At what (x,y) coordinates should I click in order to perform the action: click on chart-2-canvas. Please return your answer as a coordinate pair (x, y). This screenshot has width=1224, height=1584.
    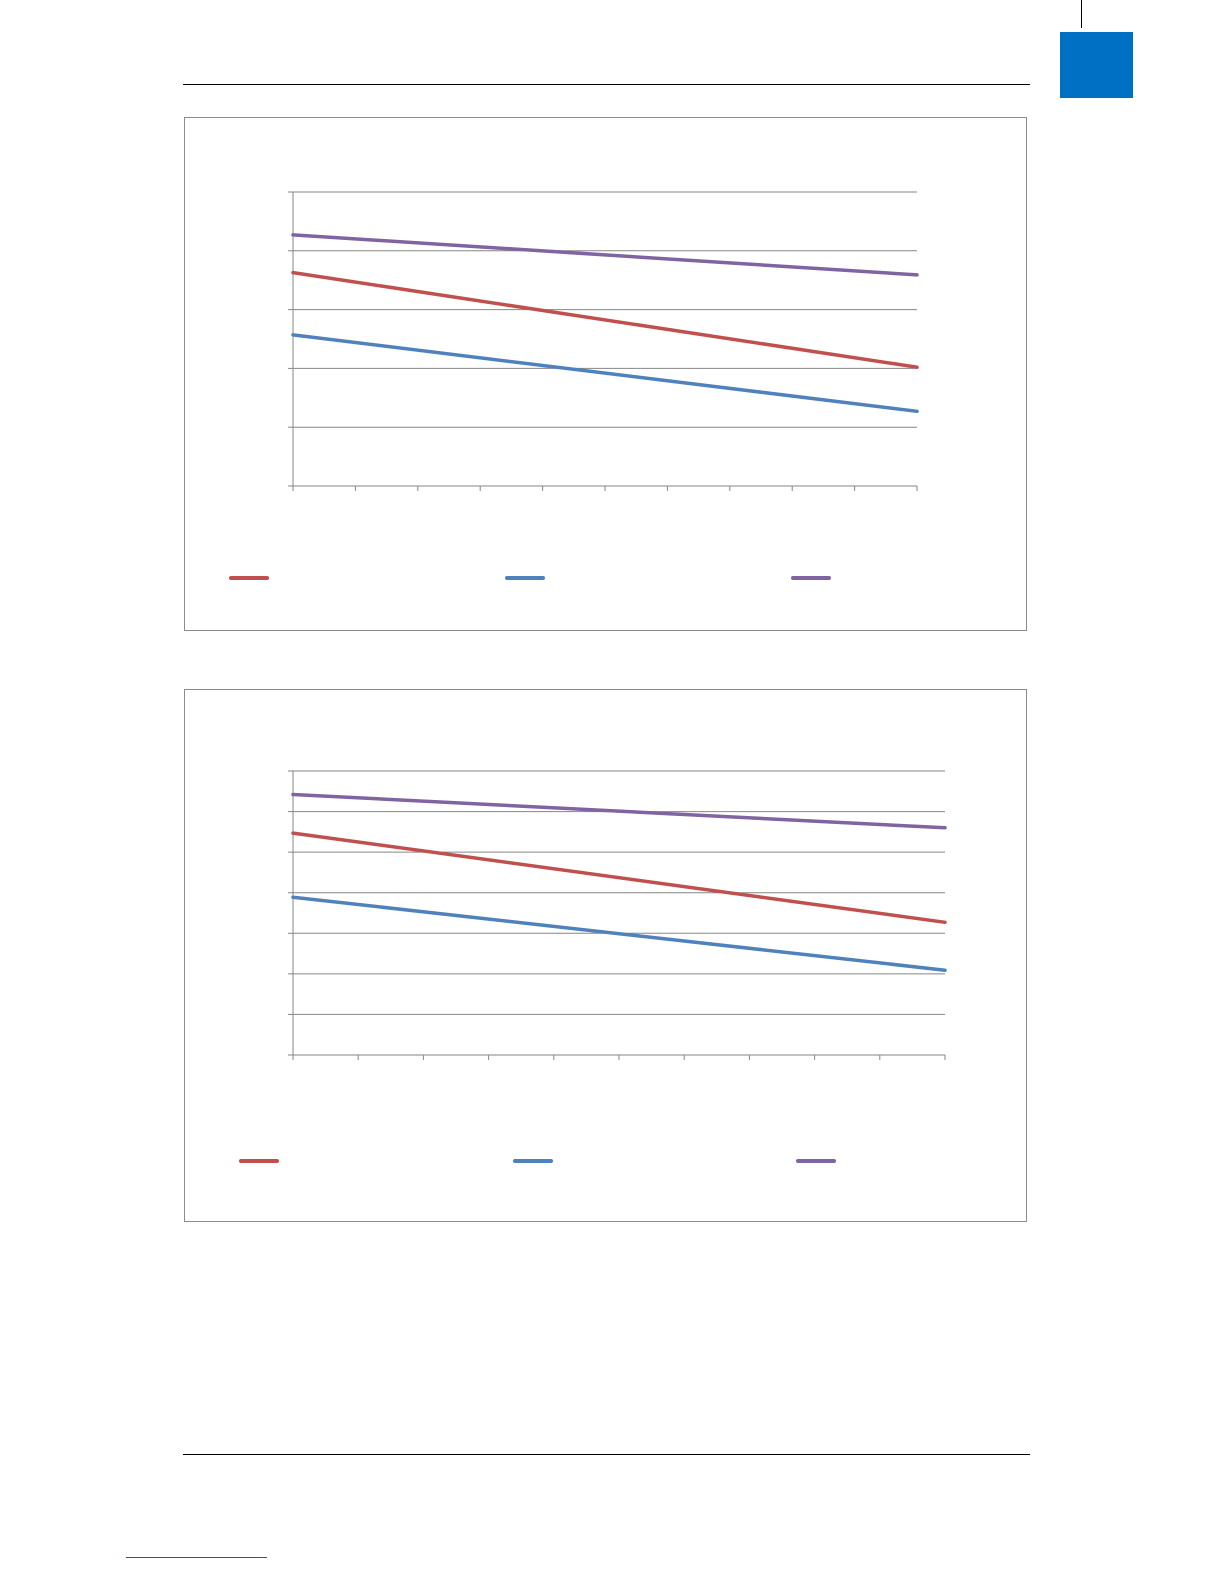
    Looking at the image, I should click on (593, 966).